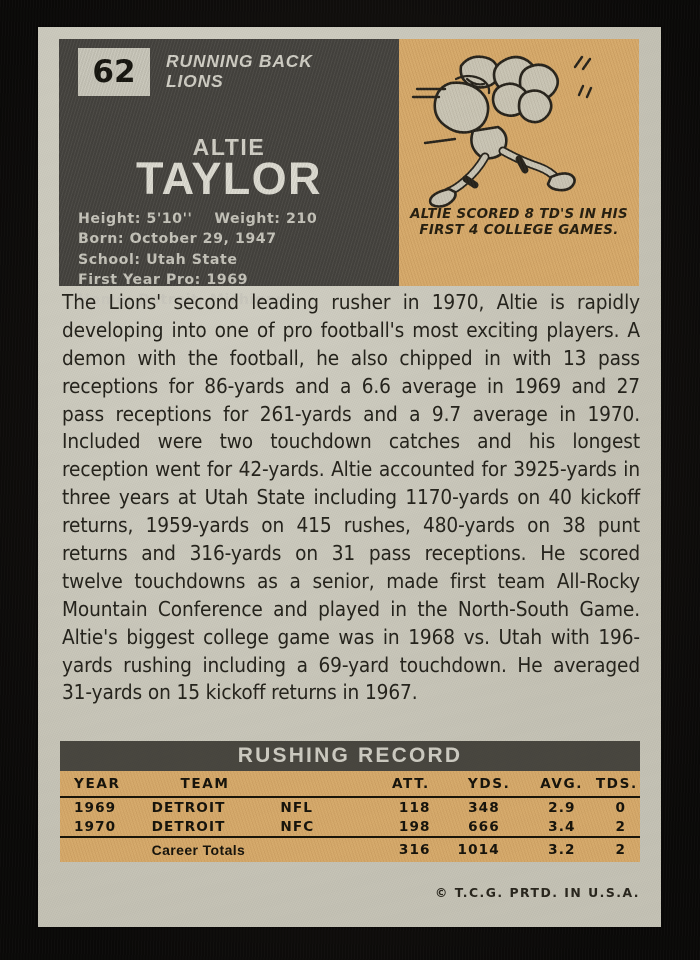  What do you see at coordinates (561, 848) in the screenshot?
I see `totals-avg: 3.2` at bounding box center [561, 848].